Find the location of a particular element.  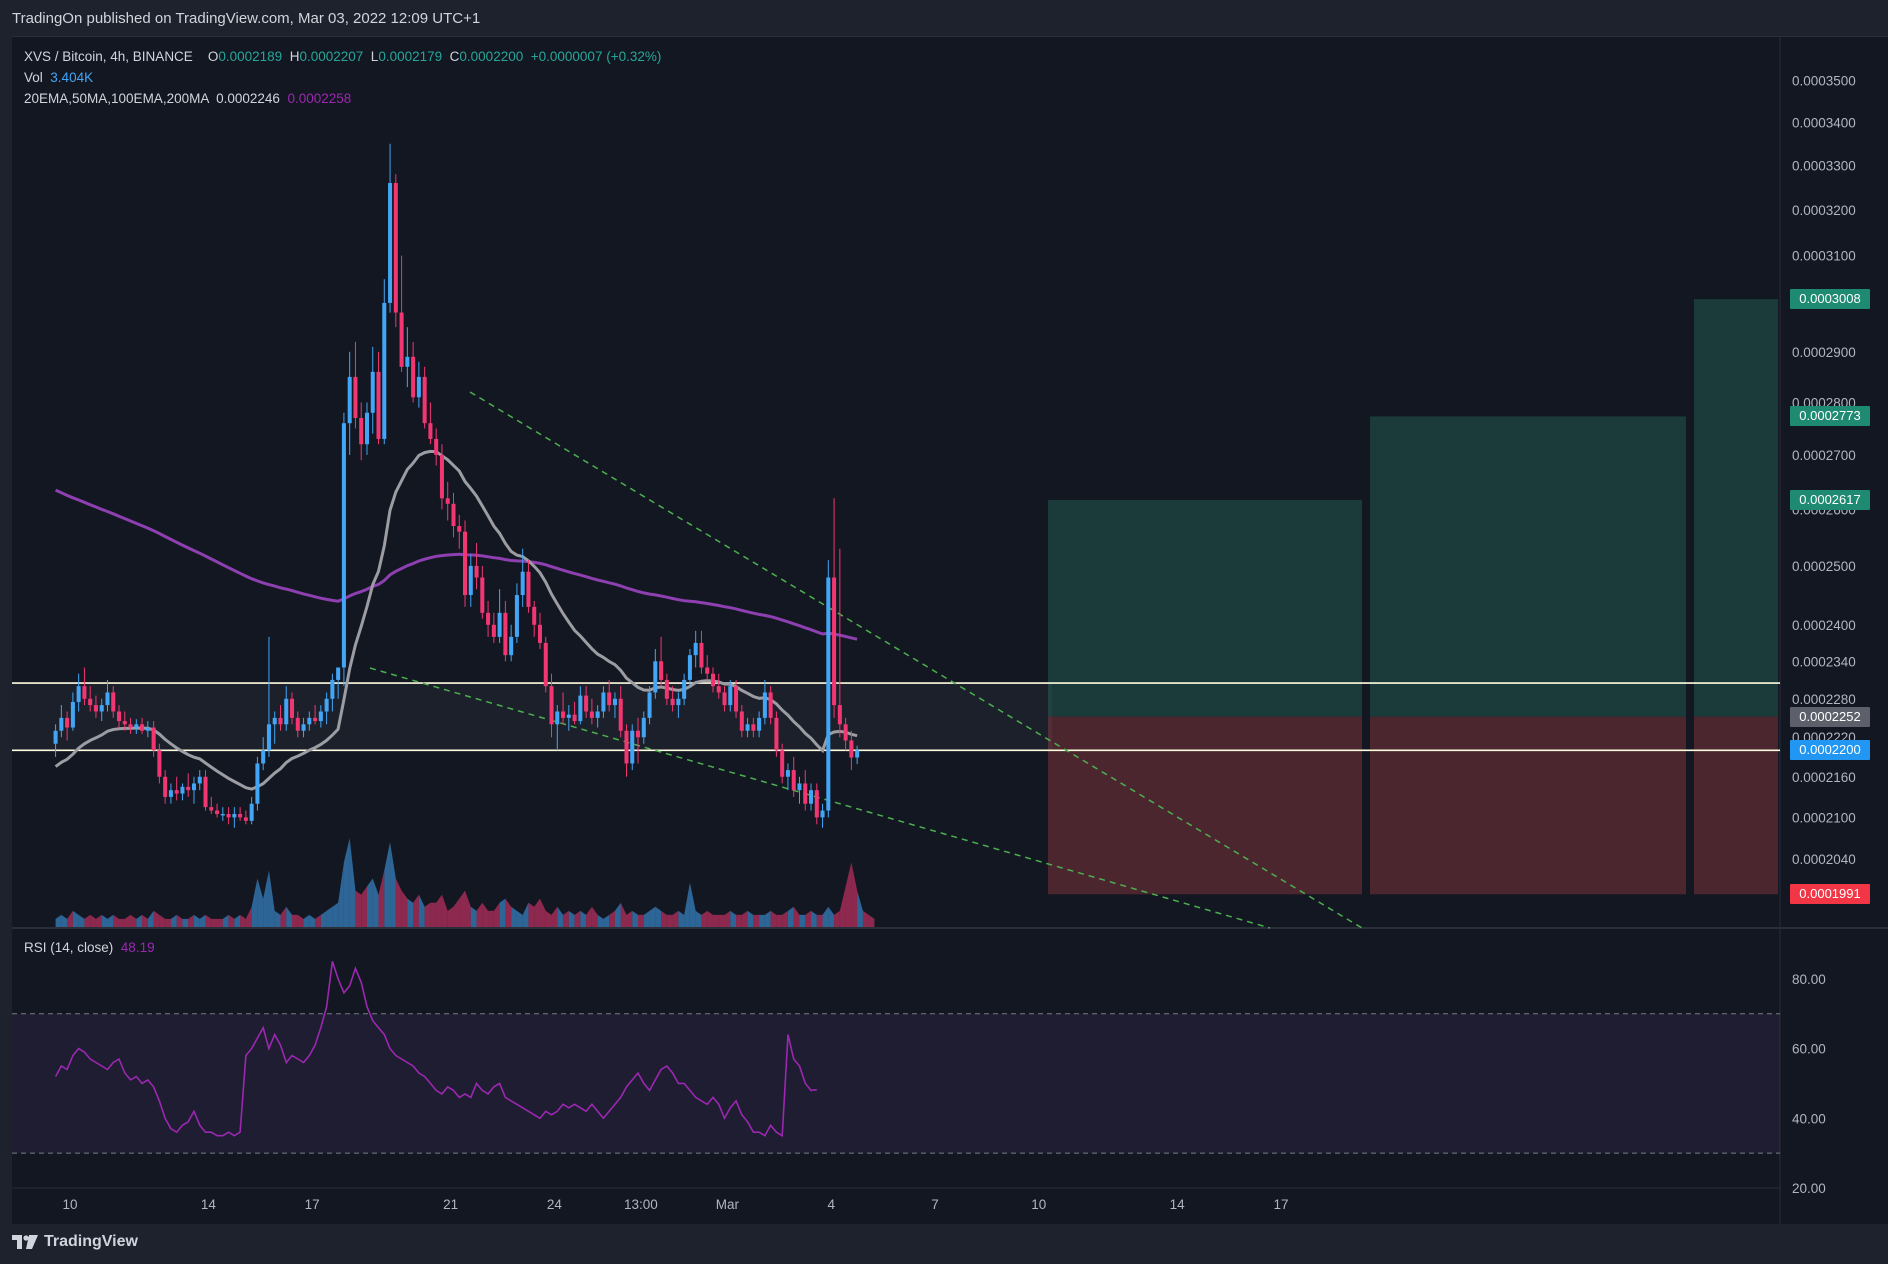

high-value: 0.0002207 is located at coordinates (331, 56).